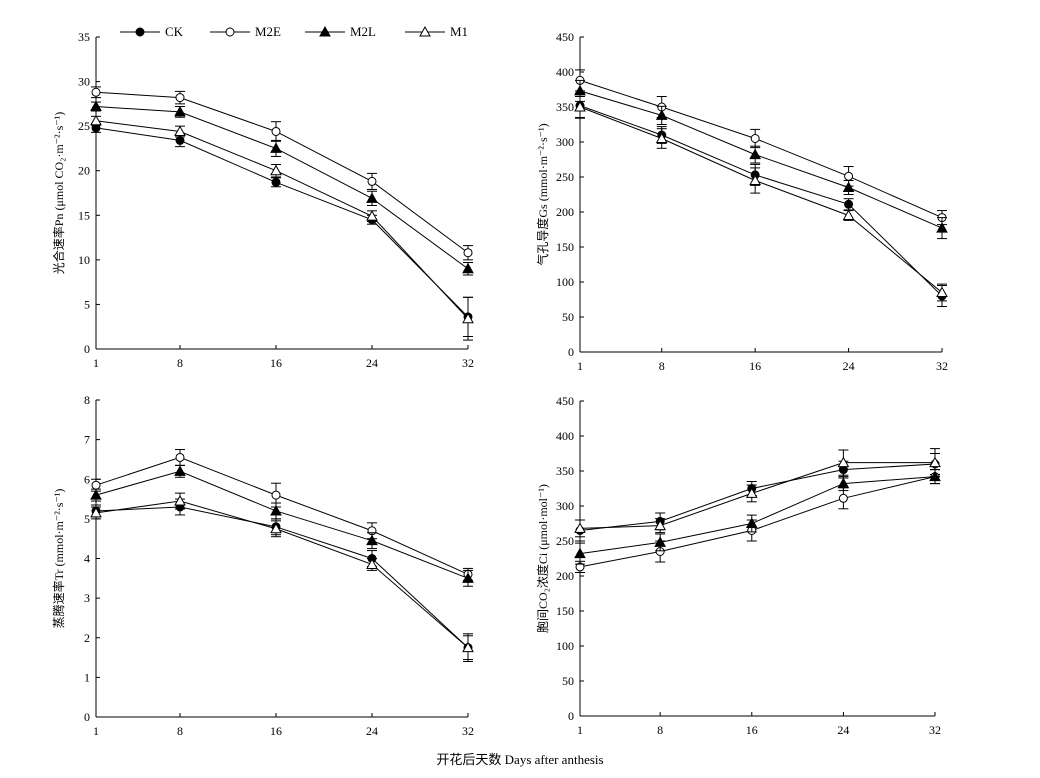  Describe the element at coordinates (152, 31) in the screenshot. I see `legend-item-ck: CK` at that location.